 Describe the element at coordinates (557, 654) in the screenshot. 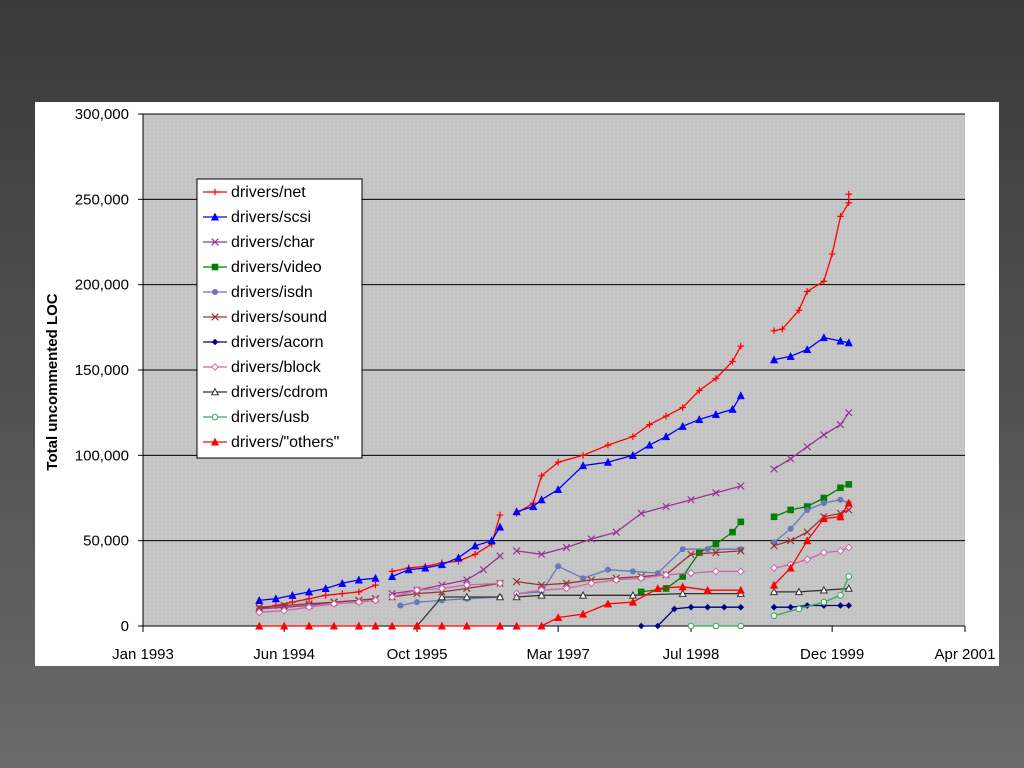

I see `x-tick-label: Mar 1997` at that location.